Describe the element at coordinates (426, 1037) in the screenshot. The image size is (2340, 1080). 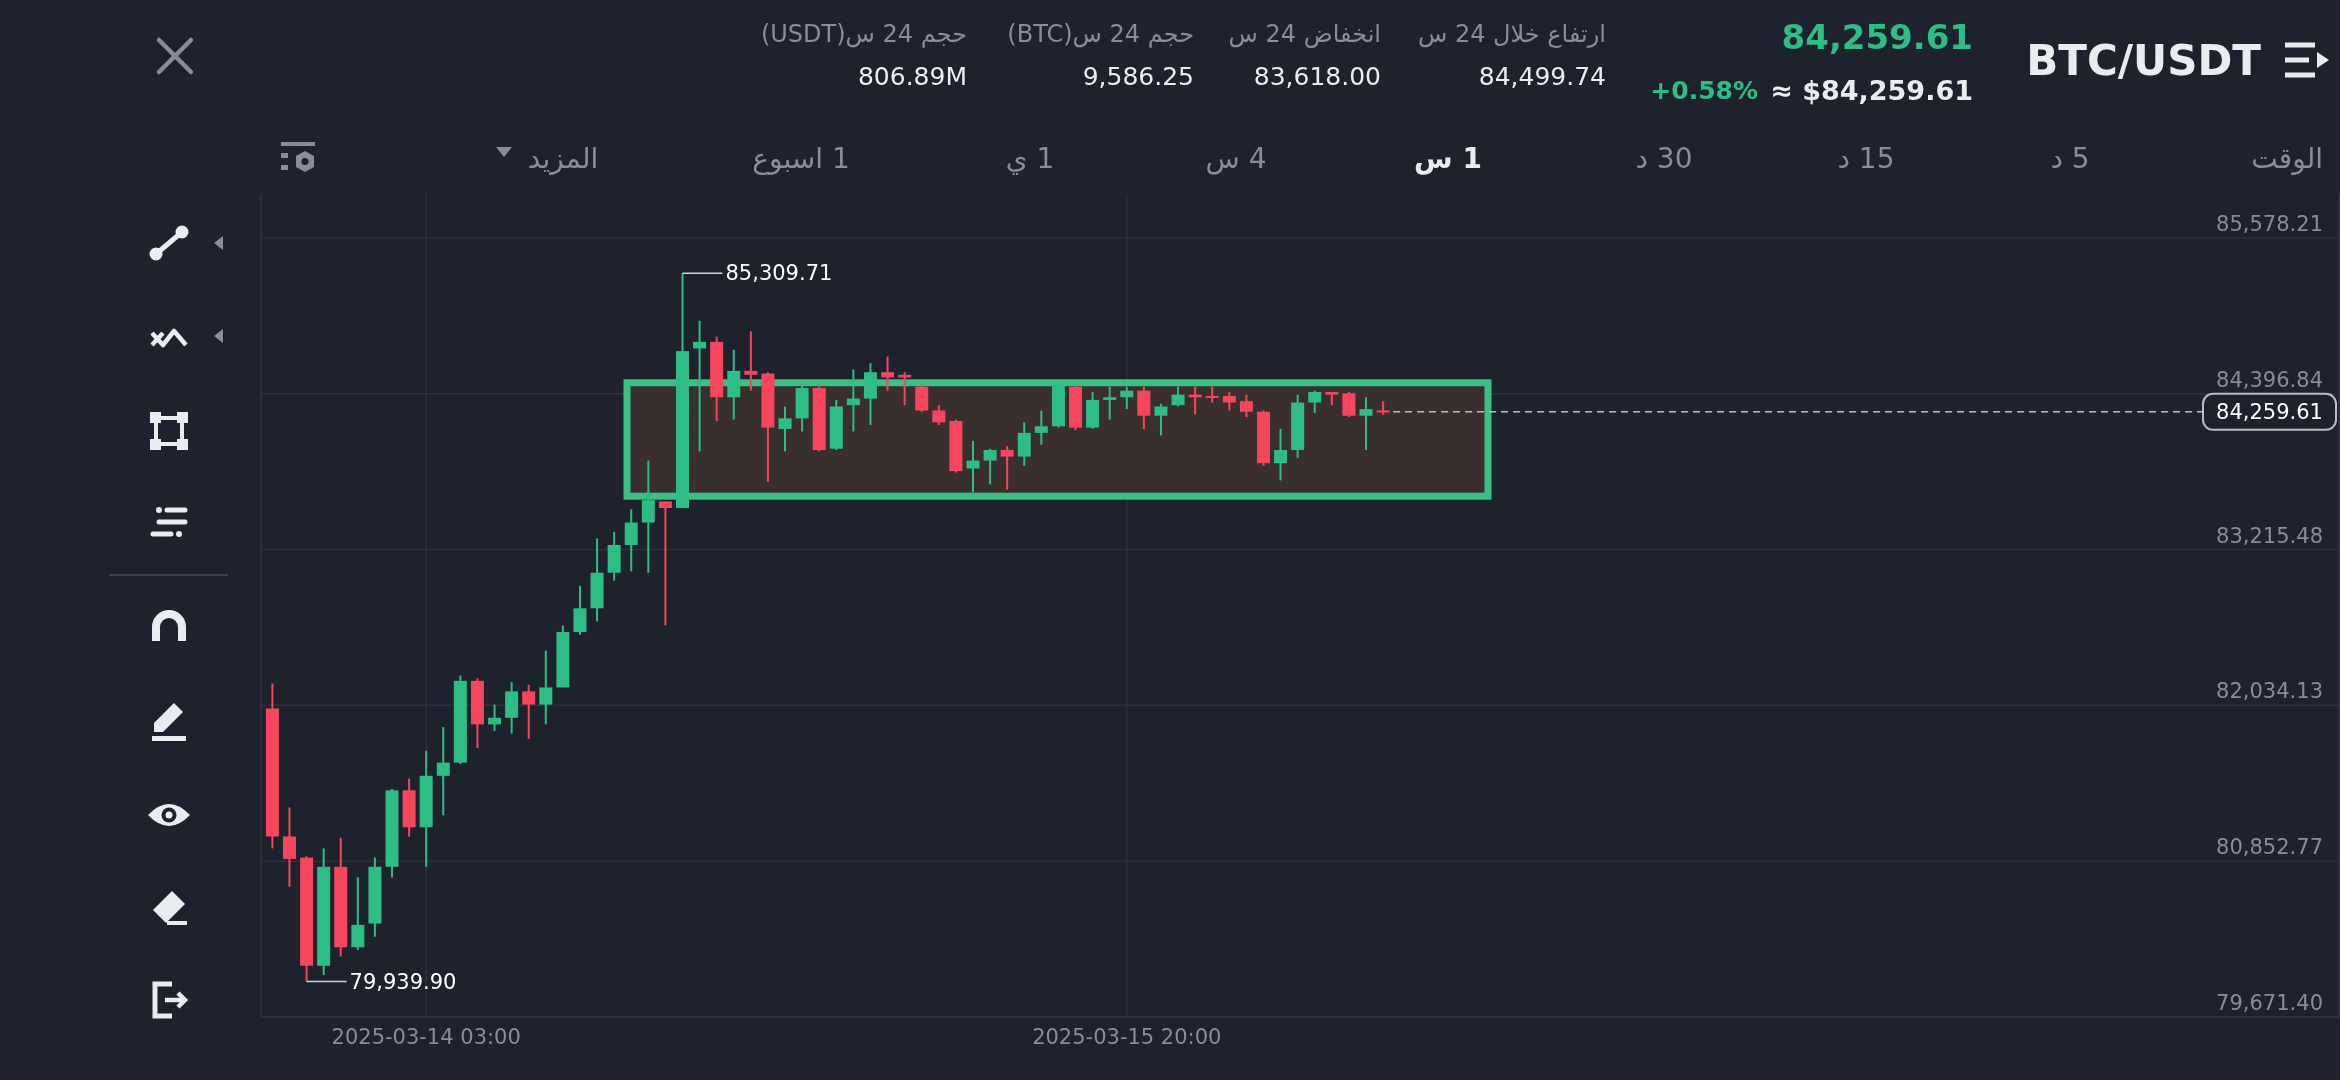
I see `x-tick-label: 2025-03-14 03:00` at that location.